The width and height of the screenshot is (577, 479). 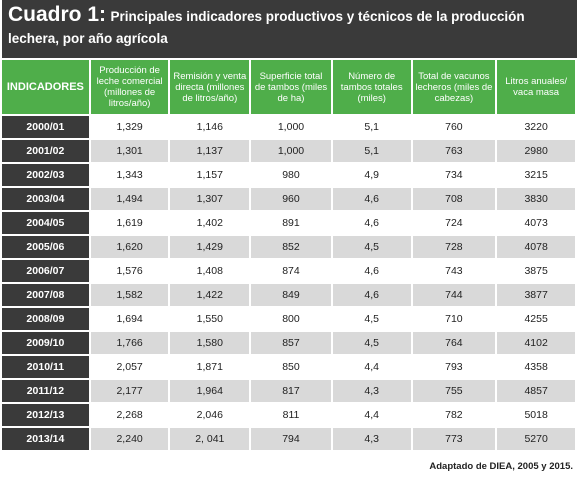 I want to click on table-cell: 1,422, so click(x=210, y=295).